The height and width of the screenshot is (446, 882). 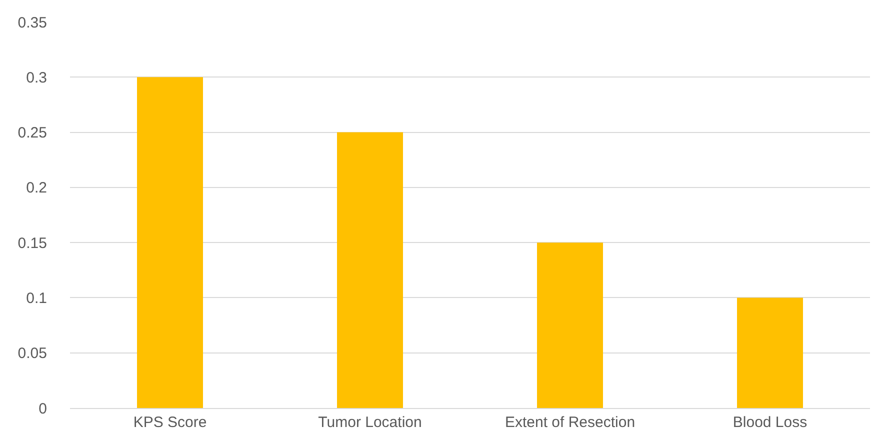 What do you see at coordinates (570, 422) in the screenshot?
I see `x-tick-label: Extent of Resection` at bounding box center [570, 422].